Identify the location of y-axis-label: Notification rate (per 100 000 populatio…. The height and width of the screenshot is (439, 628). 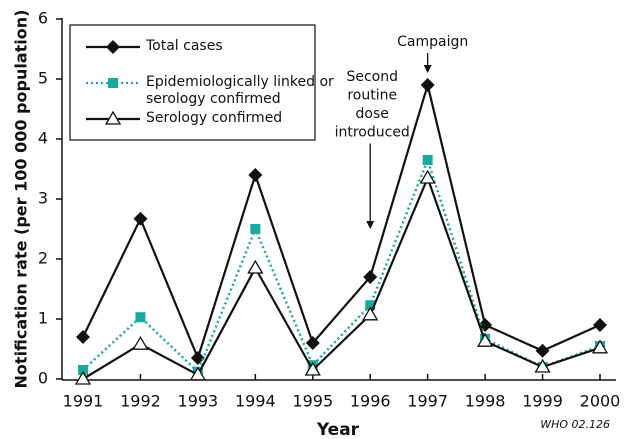
(21, 199).